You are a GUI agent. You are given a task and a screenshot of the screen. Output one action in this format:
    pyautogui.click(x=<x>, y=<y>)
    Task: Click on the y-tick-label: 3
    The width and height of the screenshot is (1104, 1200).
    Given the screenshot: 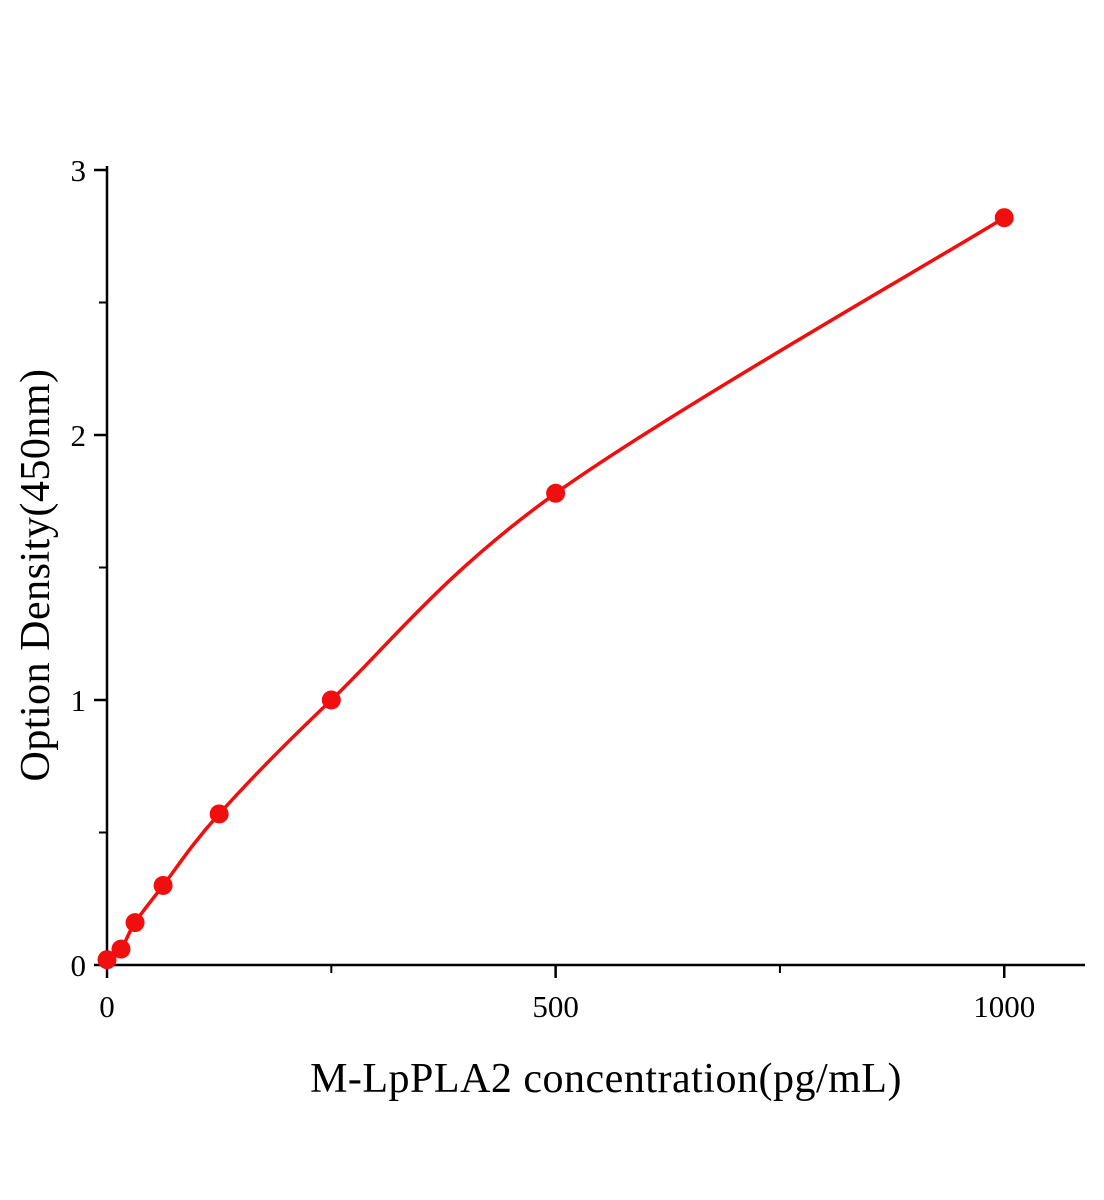 What is the action you would take?
    pyautogui.click(x=79, y=170)
    